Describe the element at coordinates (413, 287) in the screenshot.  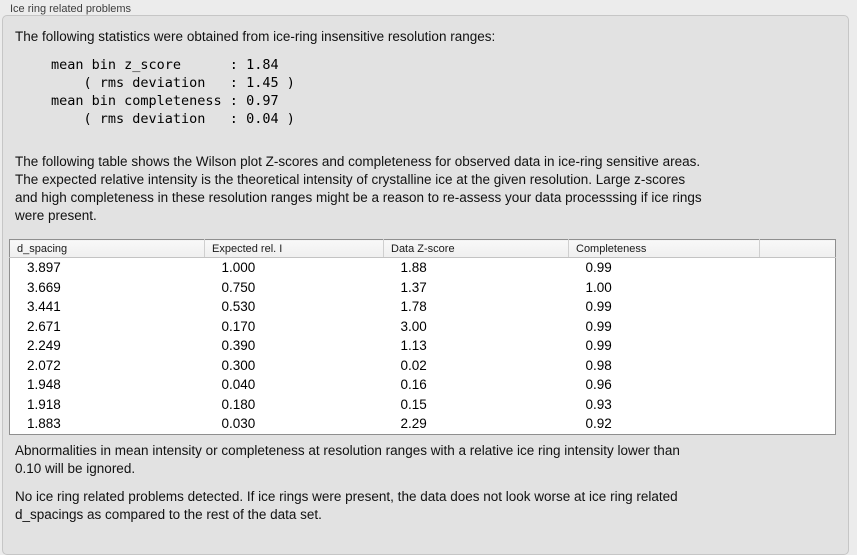
I see `table-cell: 1.37` at that location.